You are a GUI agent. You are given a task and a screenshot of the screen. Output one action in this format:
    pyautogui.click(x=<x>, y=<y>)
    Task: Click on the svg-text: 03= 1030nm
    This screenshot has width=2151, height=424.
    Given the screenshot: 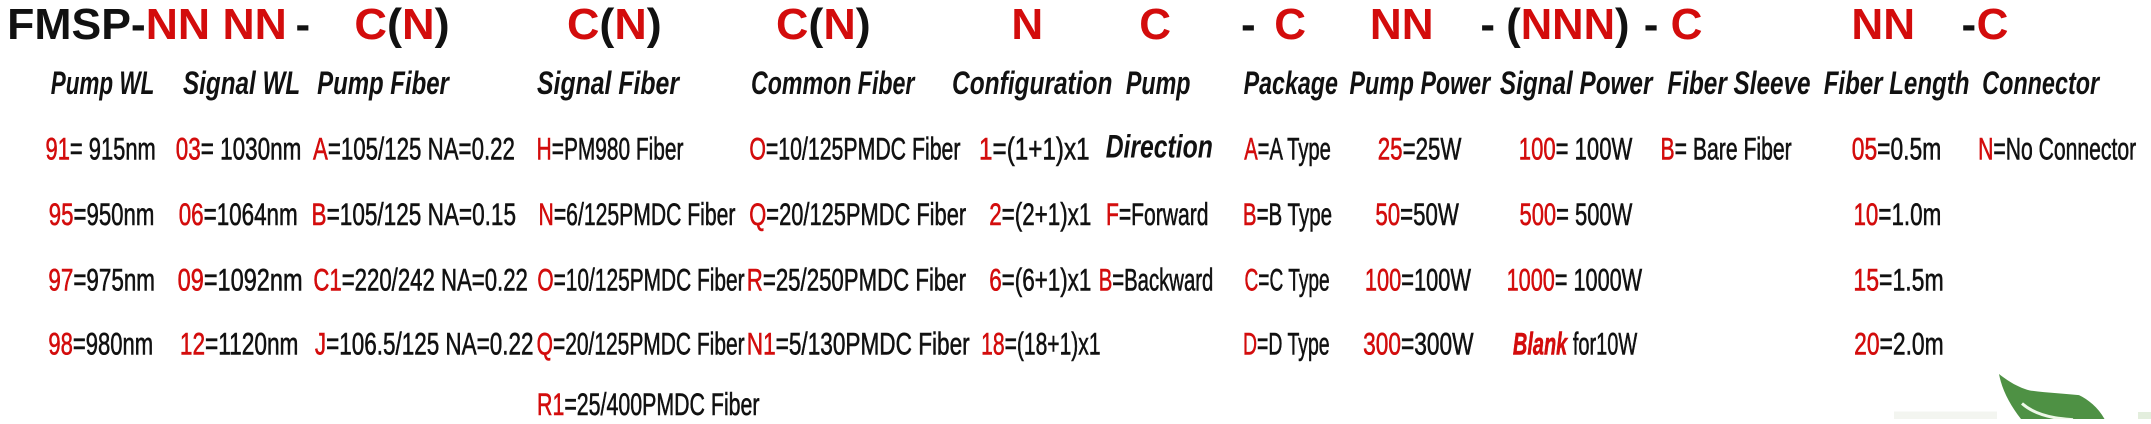 What is the action you would take?
    pyautogui.click(x=239, y=149)
    